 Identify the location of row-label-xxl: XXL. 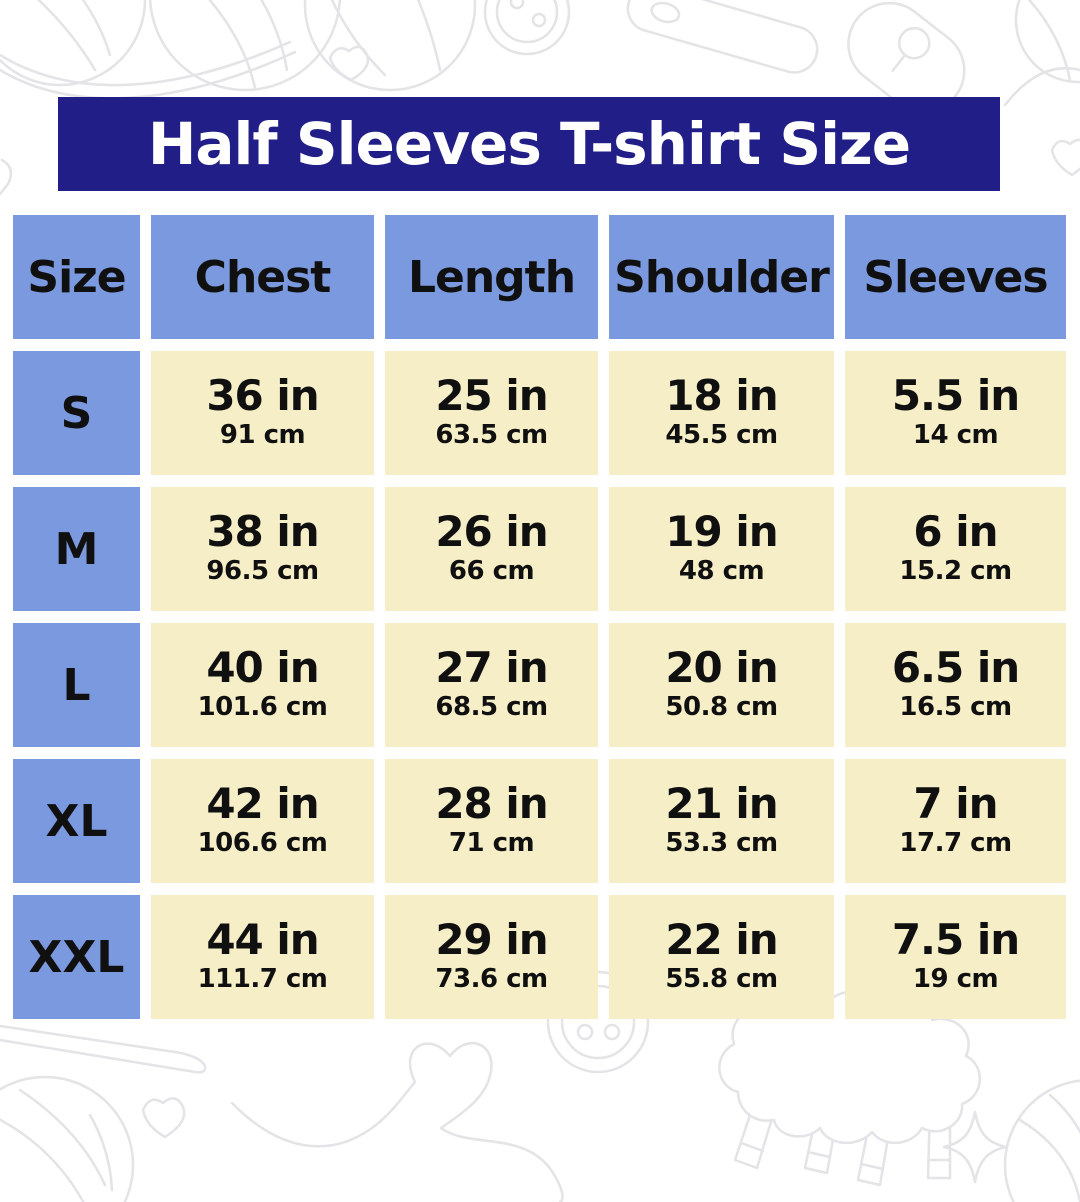
(76, 957).